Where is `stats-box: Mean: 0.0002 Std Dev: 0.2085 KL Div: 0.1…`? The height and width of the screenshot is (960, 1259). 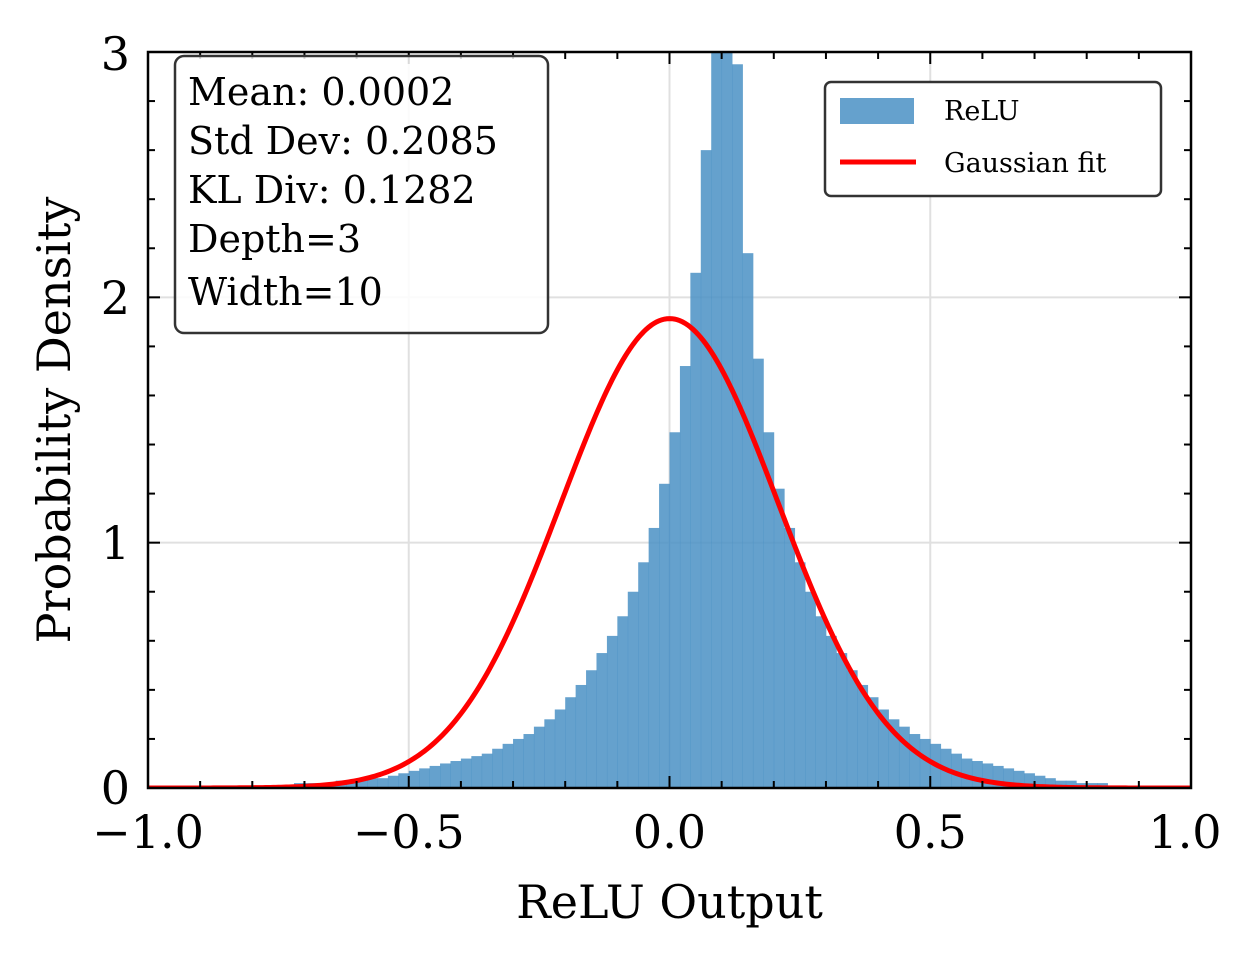
stats-box: Mean: 0.0002 Std Dev: 0.2085 KL Div: 0.1… is located at coordinates (361, 194).